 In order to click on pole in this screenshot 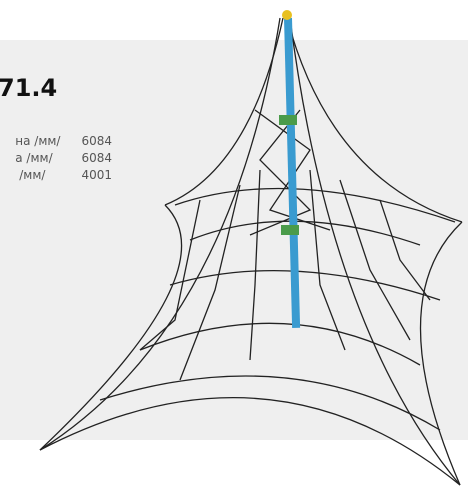, I will do `click(292, 172)`.